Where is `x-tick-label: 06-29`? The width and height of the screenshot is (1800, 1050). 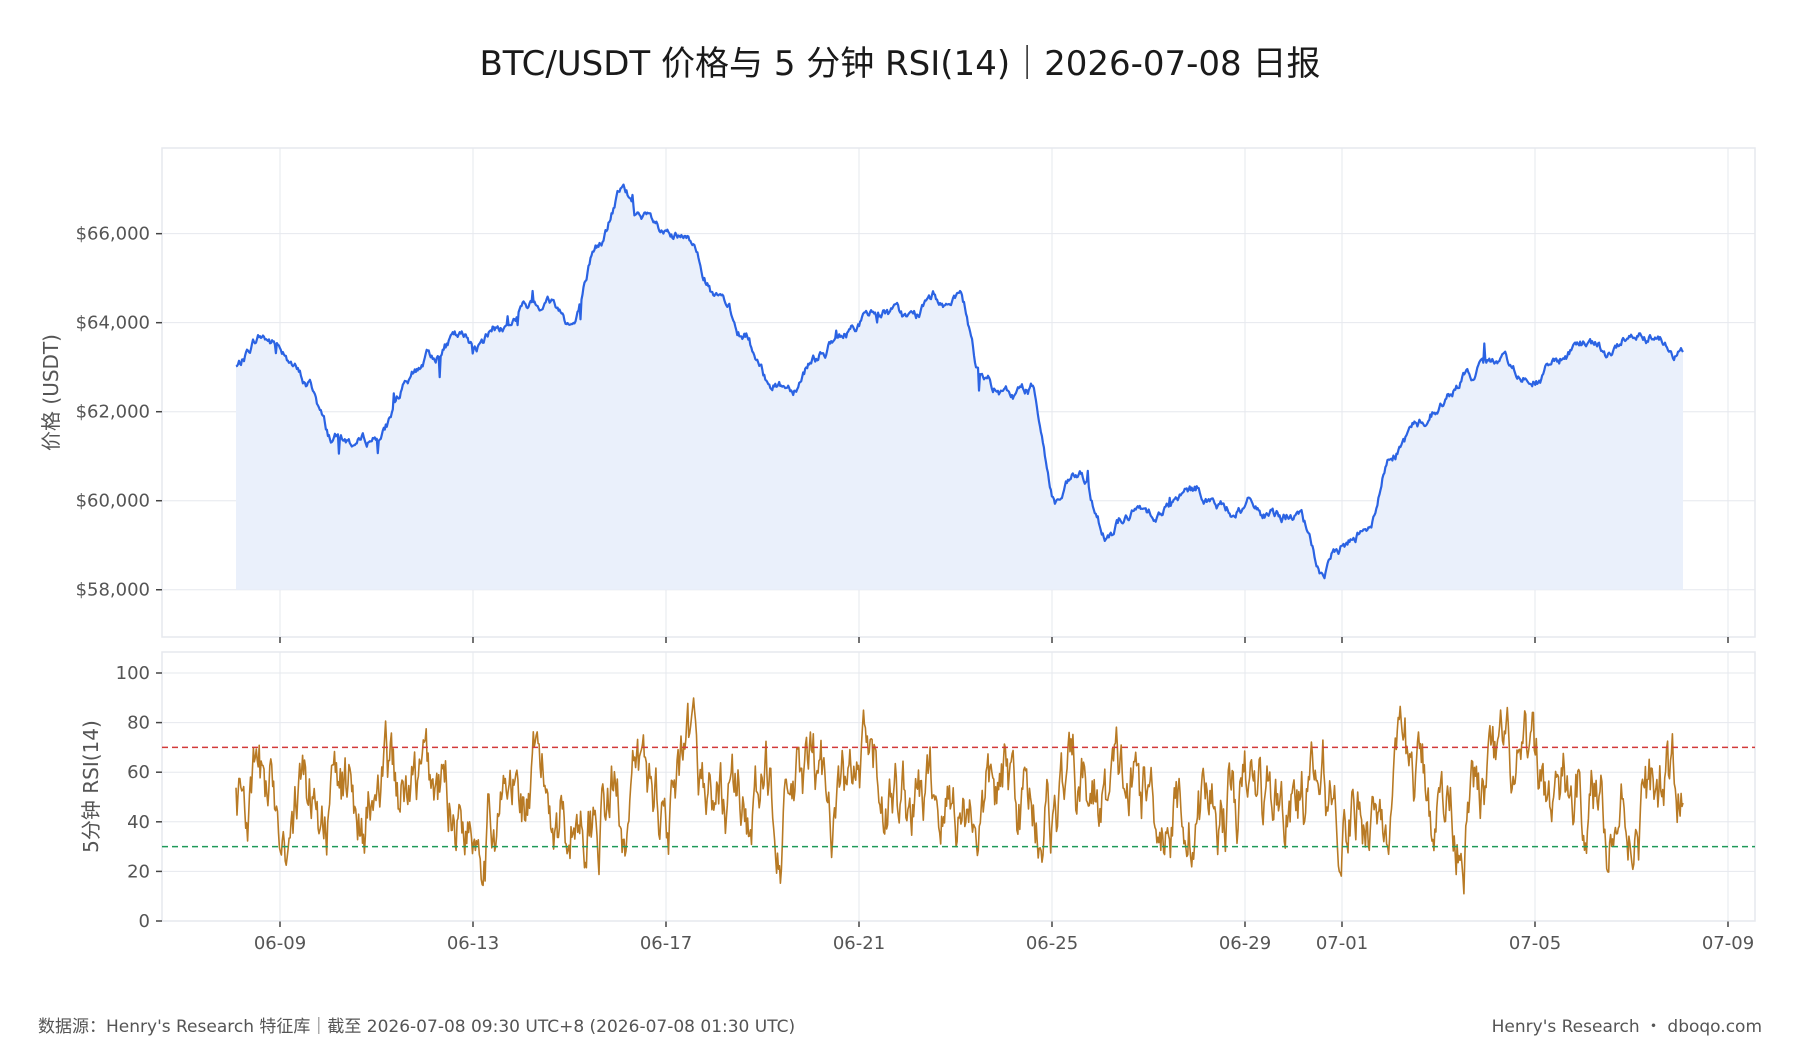
x-tick-label: 06-29 is located at coordinates (1245, 943).